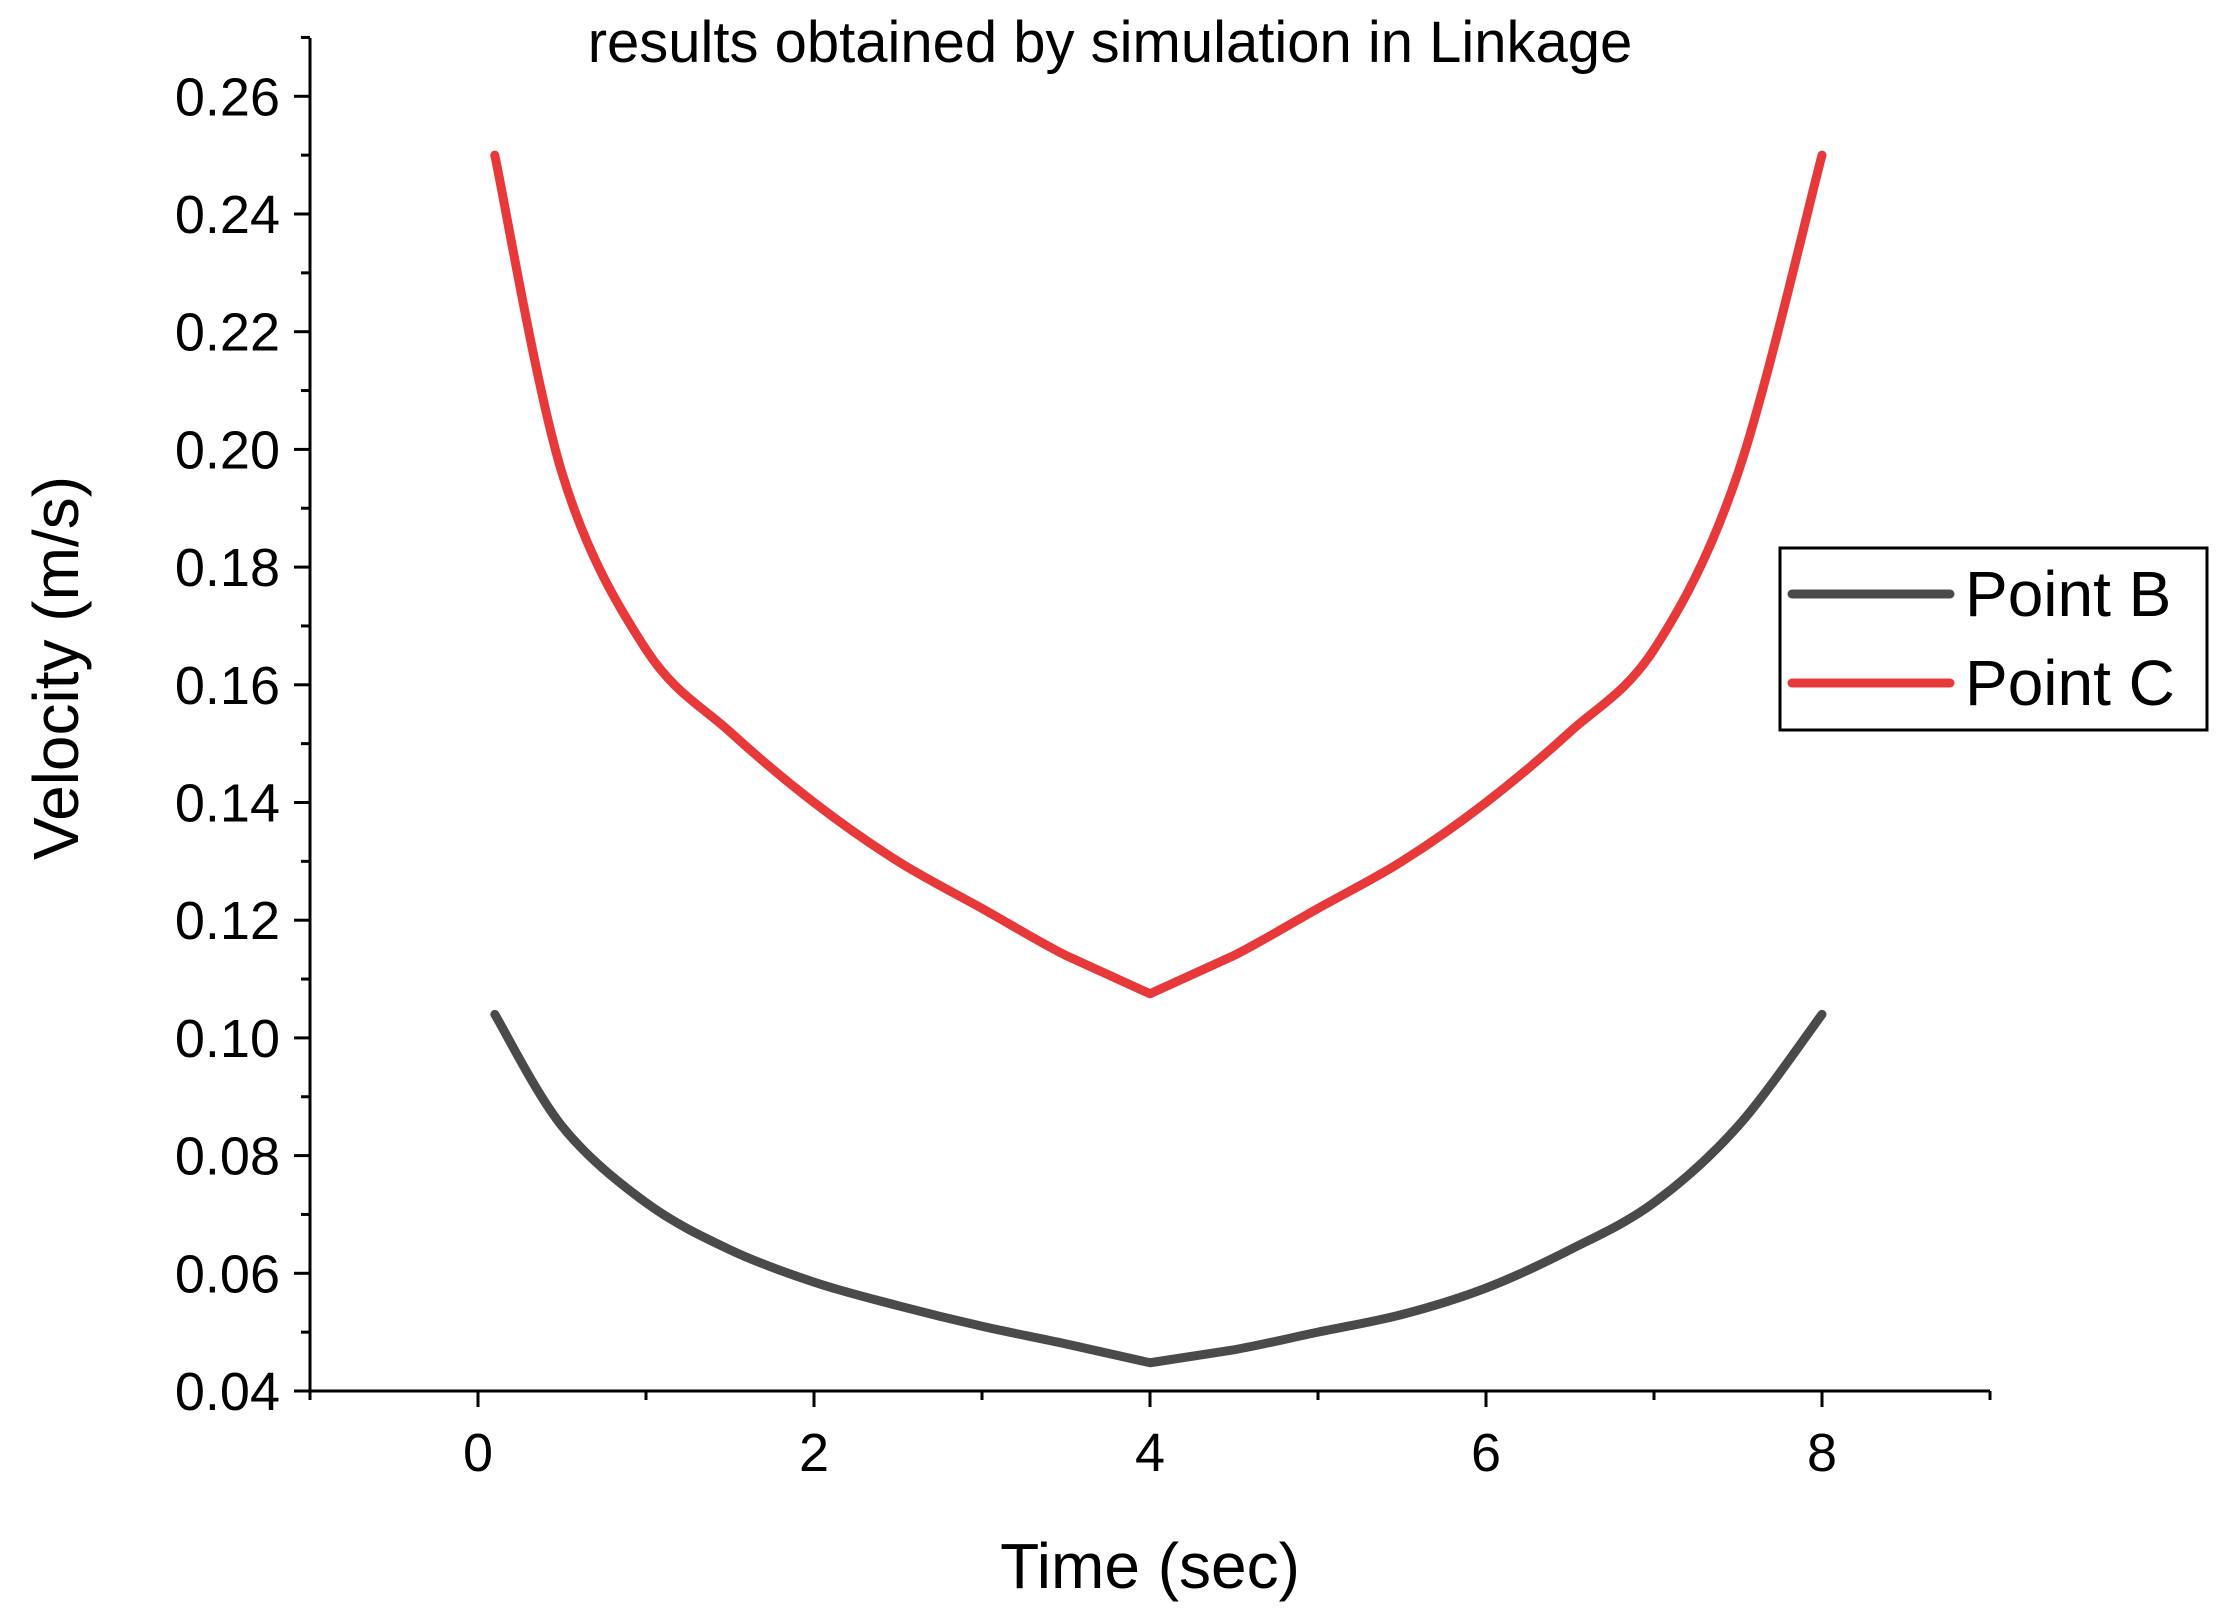 The image size is (2224, 1621). What do you see at coordinates (2070, 683) in the screenshot?
I see `legend-label-point-c: Point C` at bounding box center [2070, 683].